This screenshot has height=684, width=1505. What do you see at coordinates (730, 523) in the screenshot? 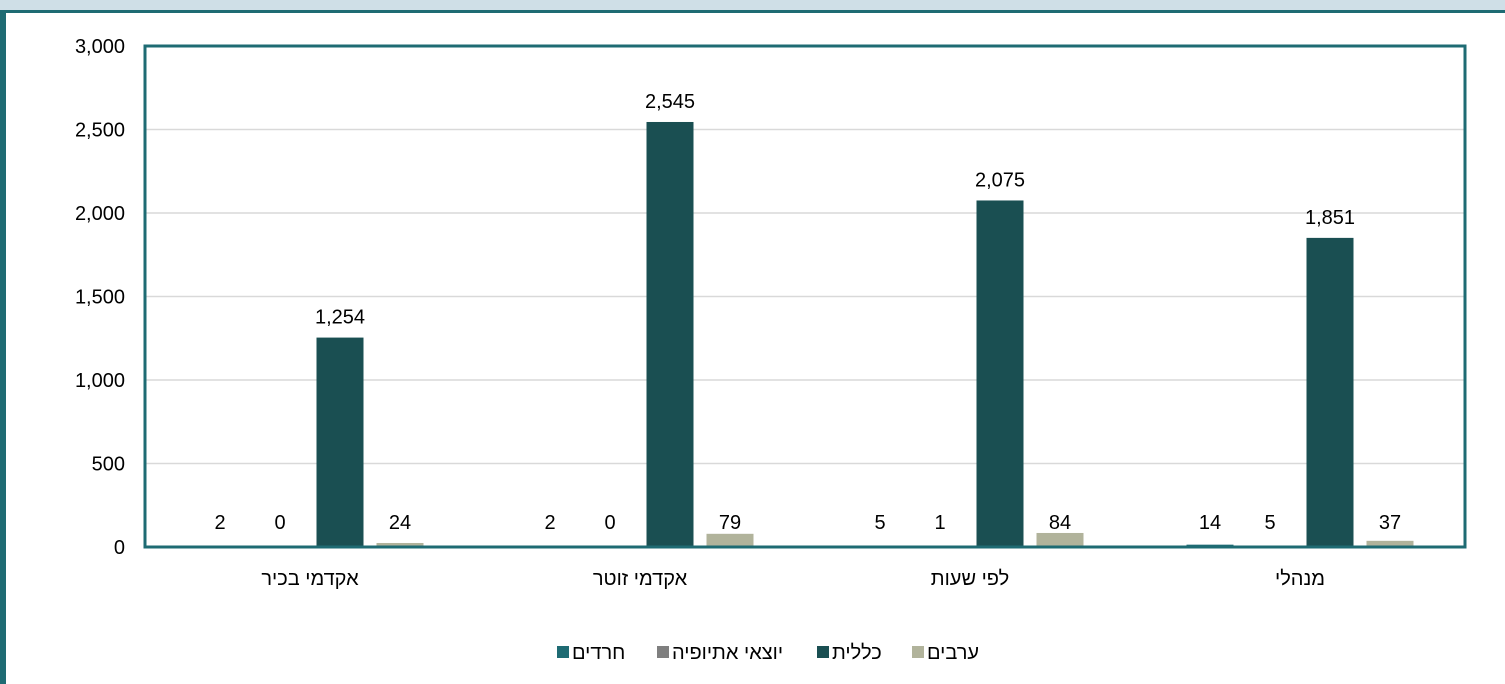
I see `data-label: 79` at bounding box center [730, 523].